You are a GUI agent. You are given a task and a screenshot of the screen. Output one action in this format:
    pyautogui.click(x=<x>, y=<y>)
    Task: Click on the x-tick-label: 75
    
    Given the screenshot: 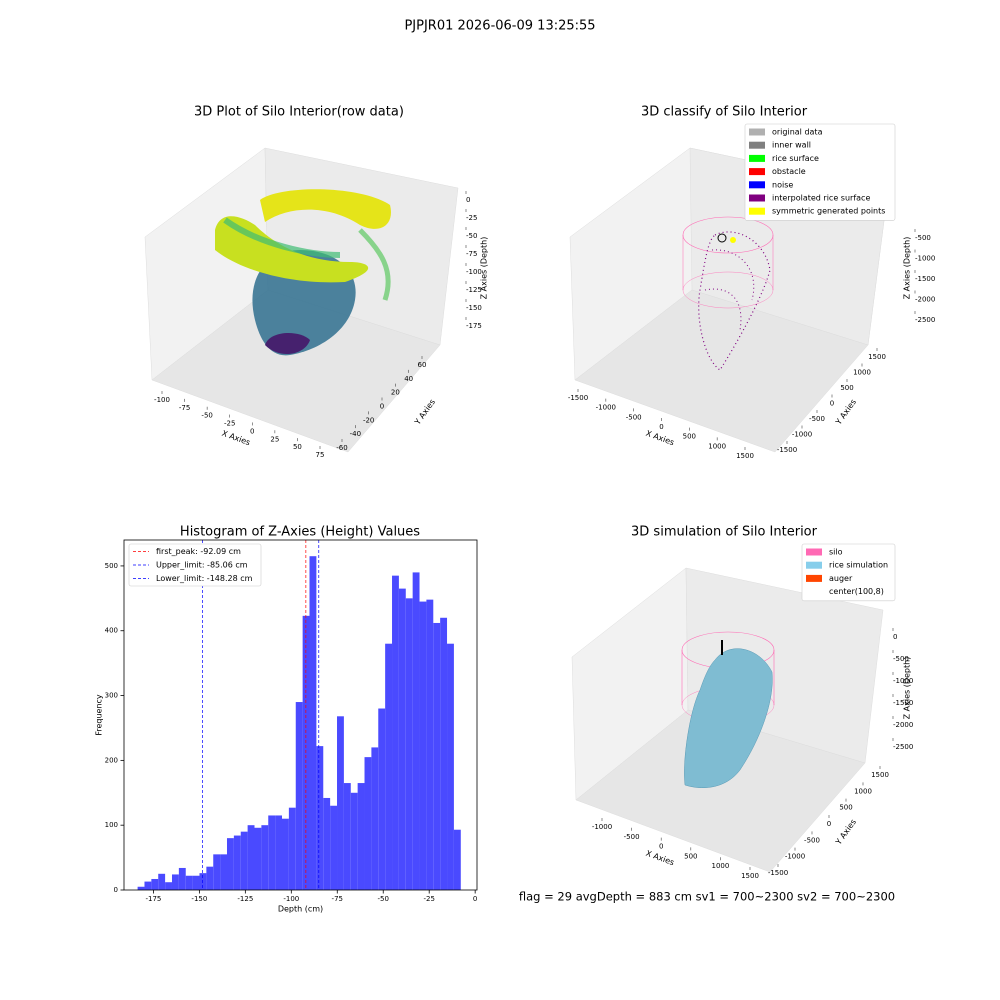 What is the action you would take?
    pyautogui.click(x=320, y=455)
    